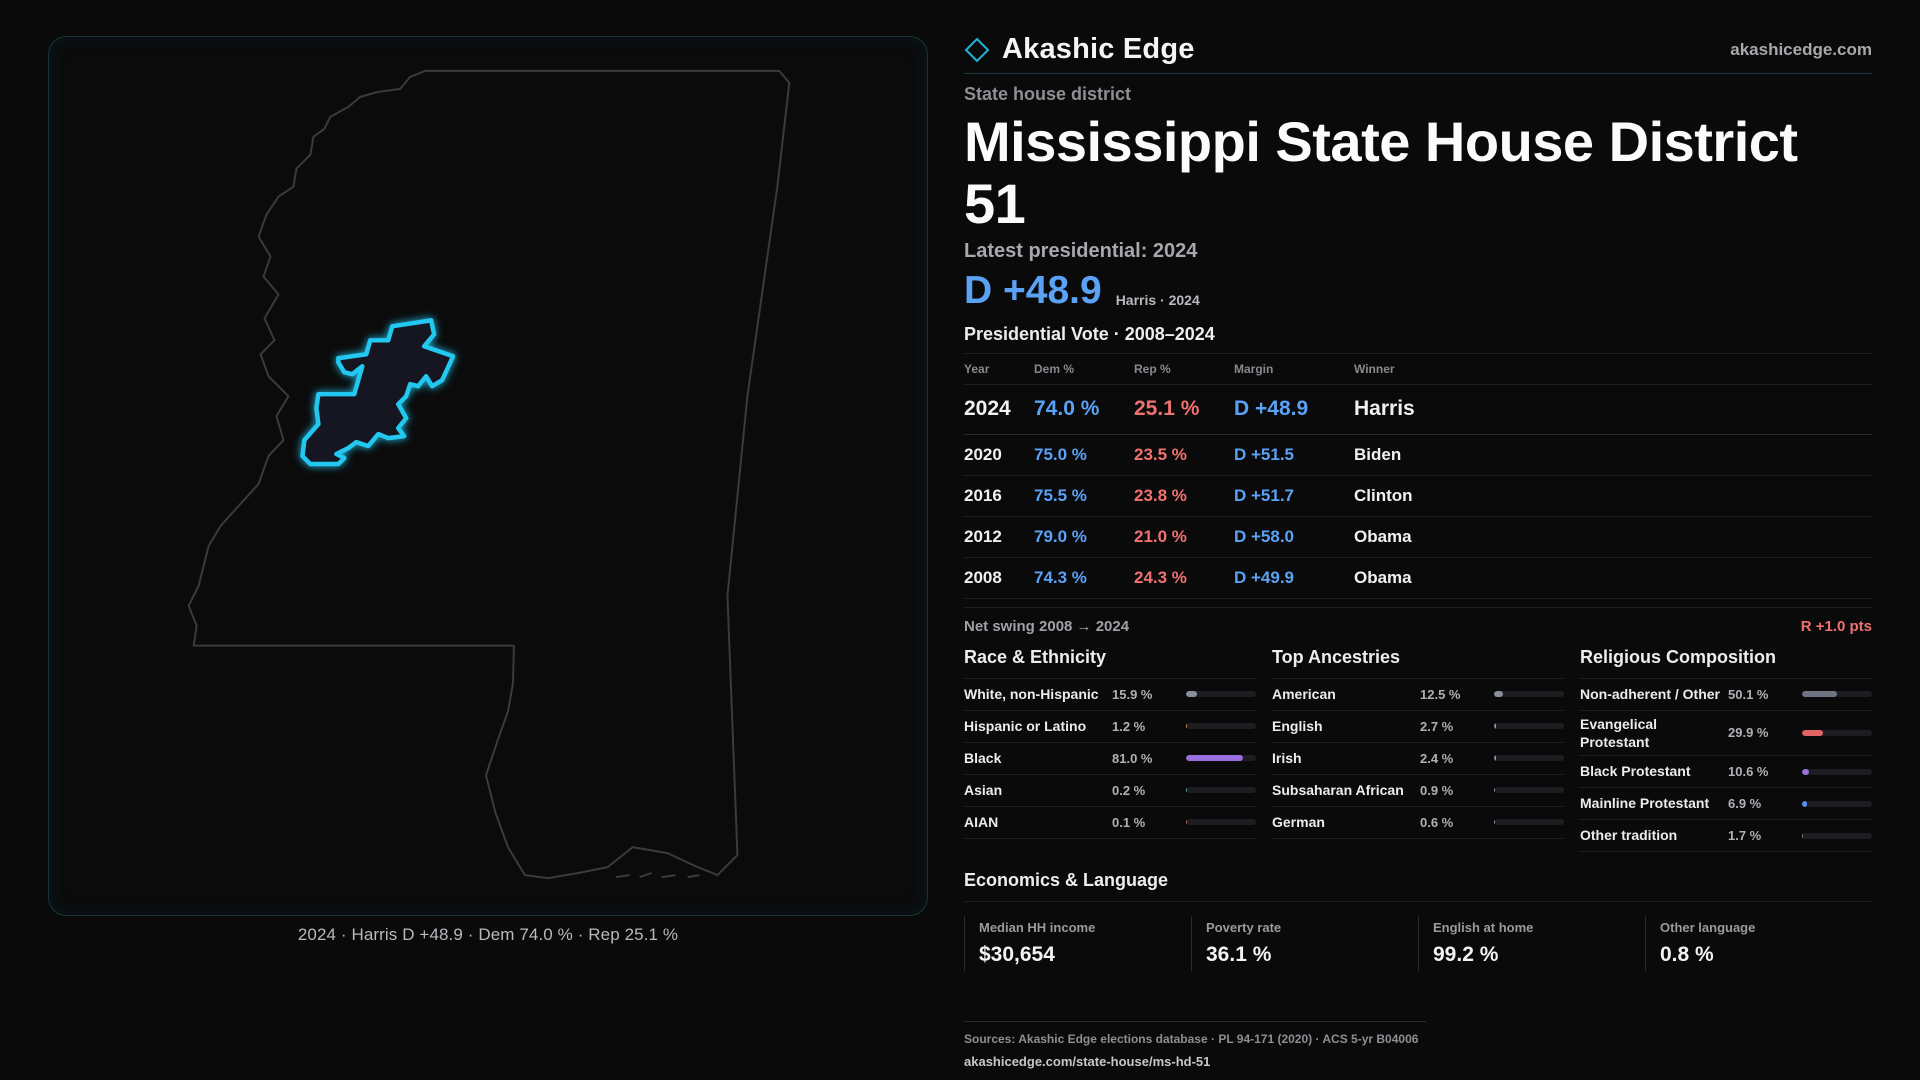  Describe the element at coordinates (1748, 694) in the screenshot. I see `item-value: 50.1 %` at that location.